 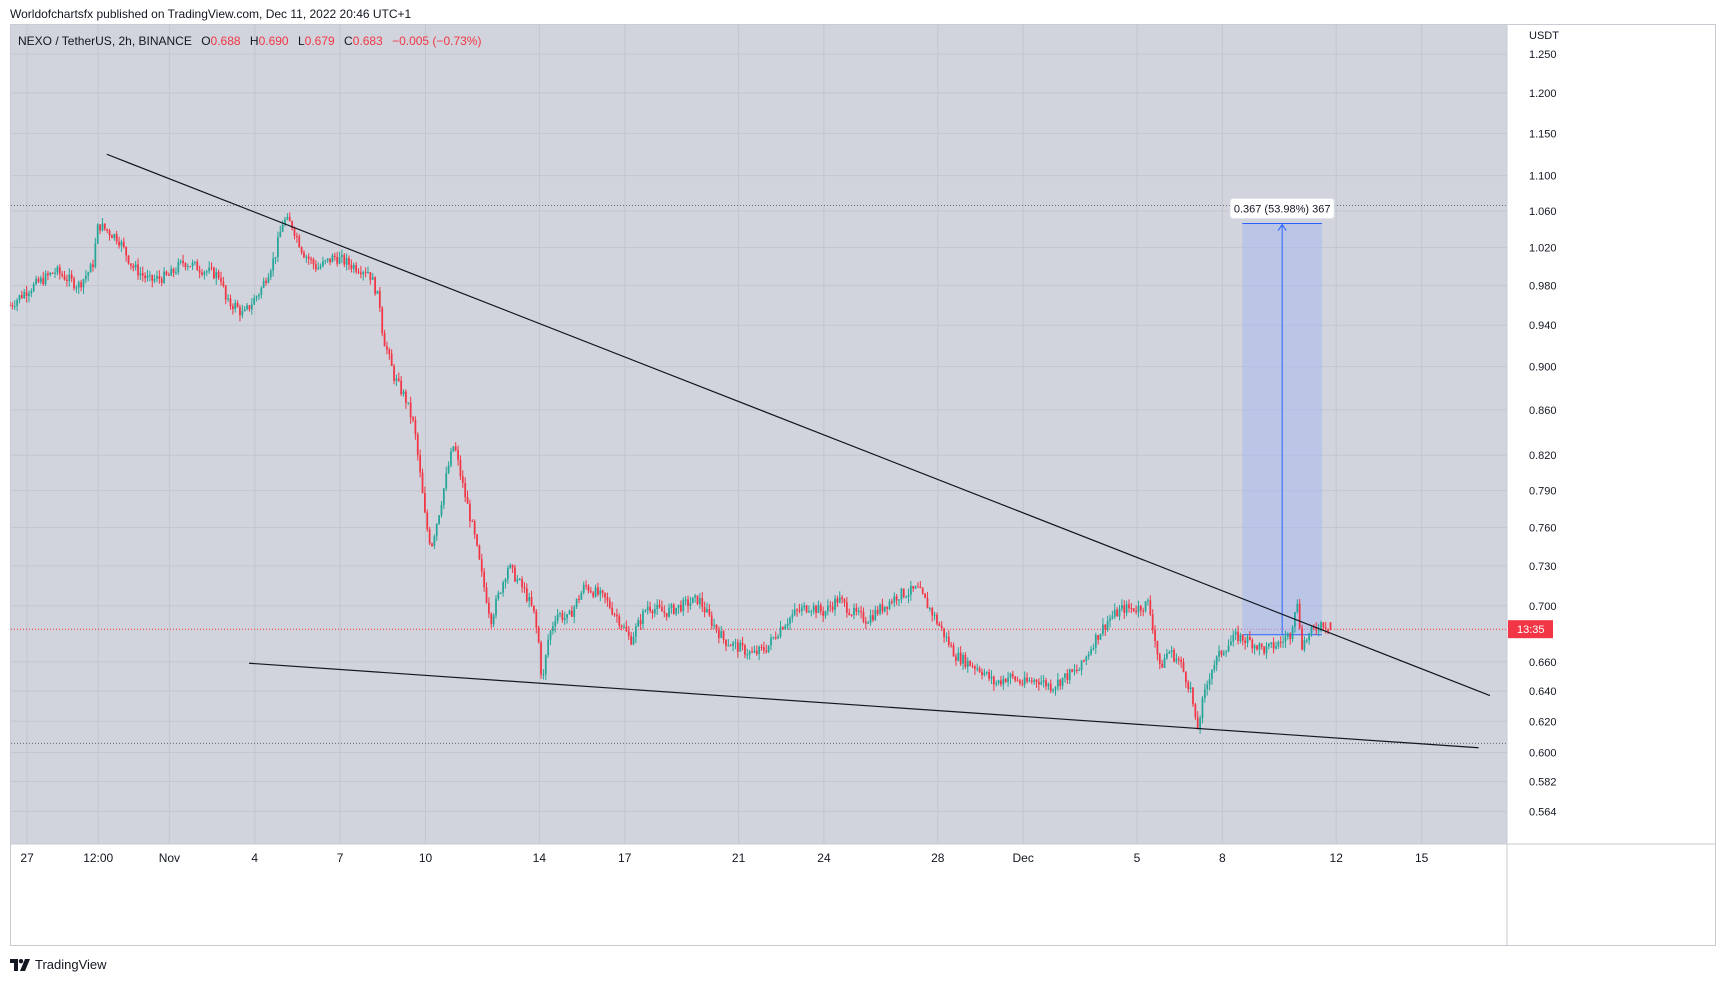 What do you see at coordinates (1222, 858) in the screenshot?
I see `time-tick-label: 8` at bounding box center [1222, 858].